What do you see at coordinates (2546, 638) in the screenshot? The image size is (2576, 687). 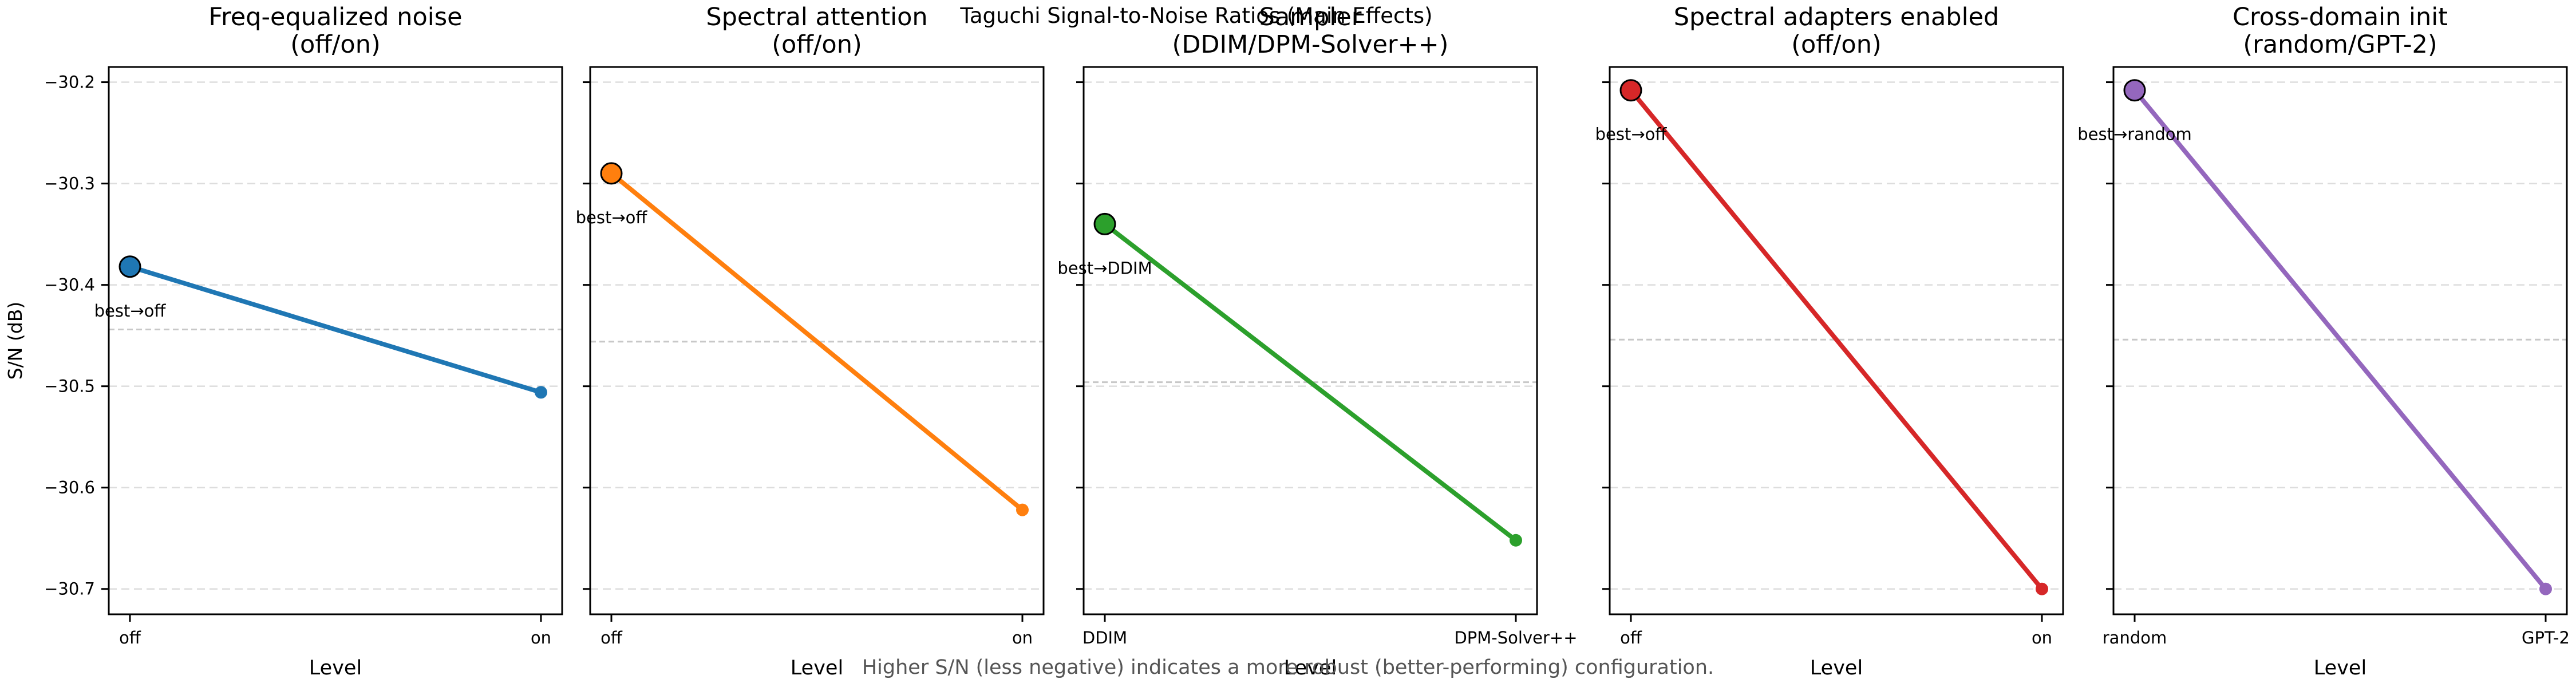 I see `x-tick-label: GPT-2` at bounding box center [2546, 638].